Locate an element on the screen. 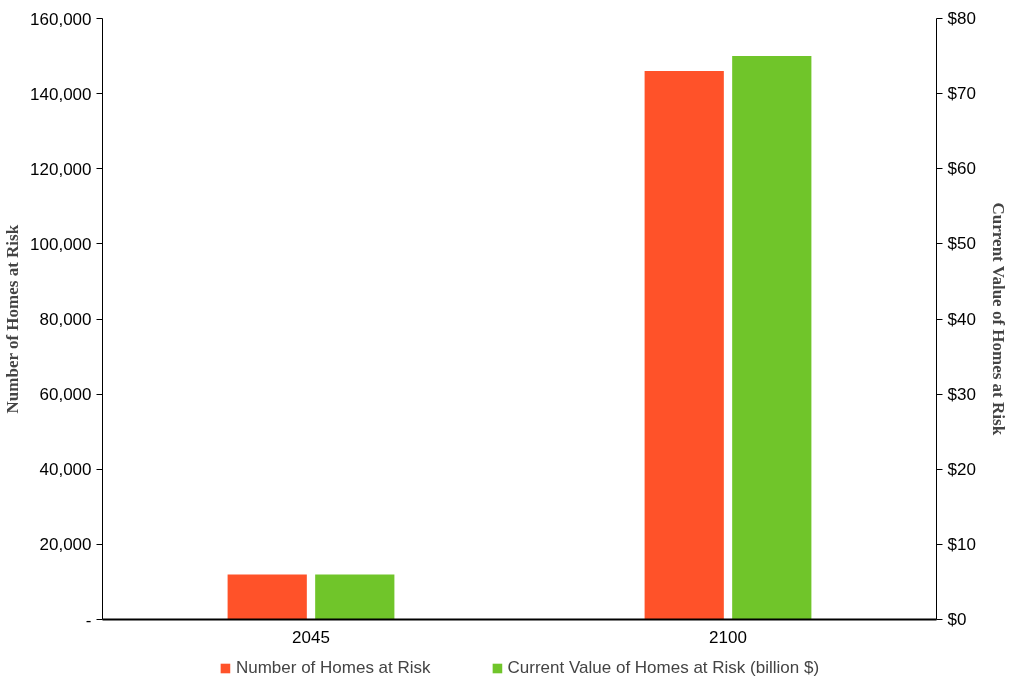 This screenshot has height=698, width=1018. y2-tick-label: $20 is located at coordinates (961, 469).